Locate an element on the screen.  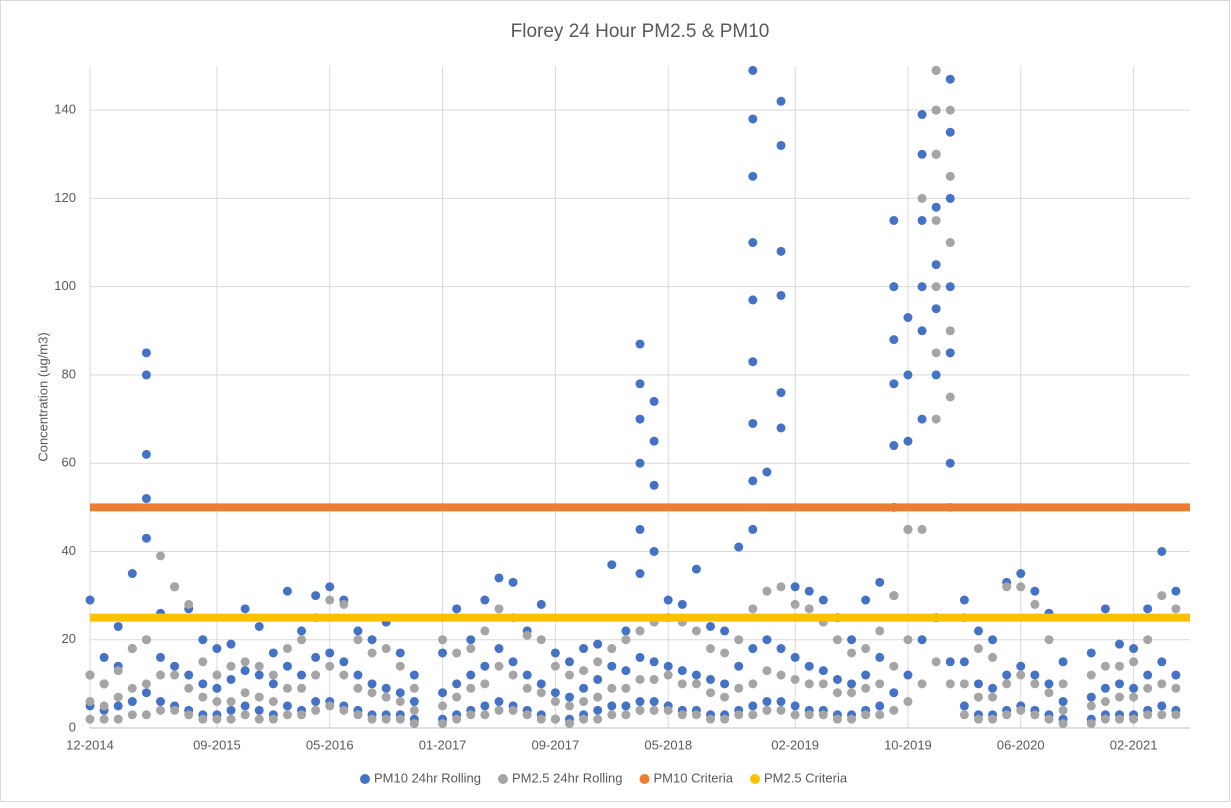
x-tick-label: 02-2019 is located at coordinates (795, 744).